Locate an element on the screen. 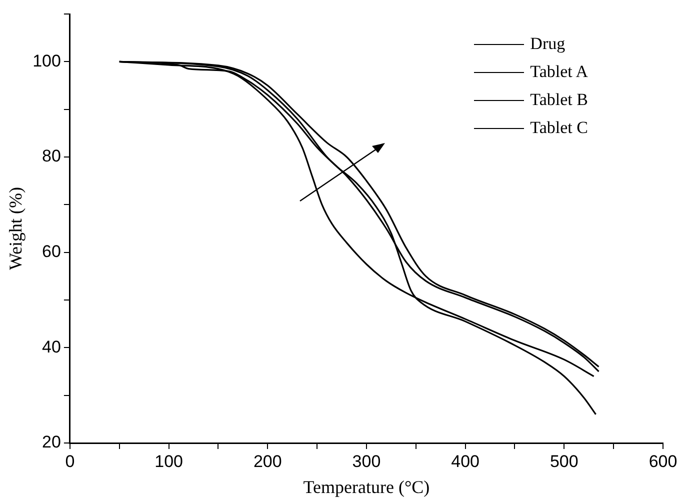 Image resolution: width=683 pixels, height=501 pixels. y-tick-label: 20 is located at coordinates (51, 442).